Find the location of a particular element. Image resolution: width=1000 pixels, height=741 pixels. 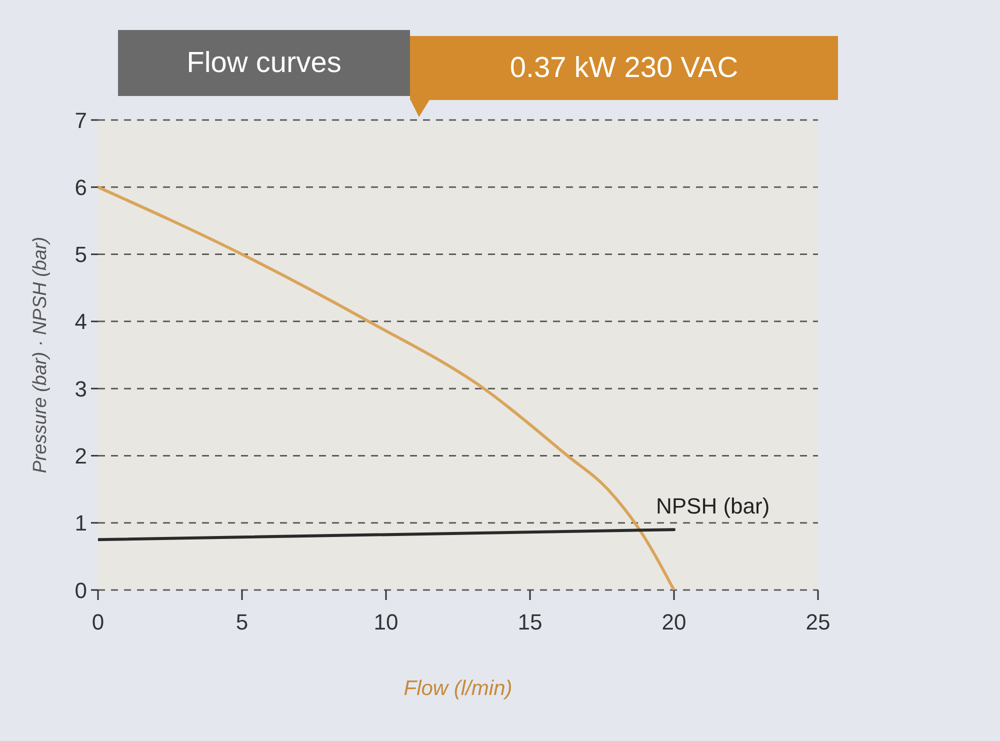

y-tick-label: 3 is located at coordinates (80, 389).